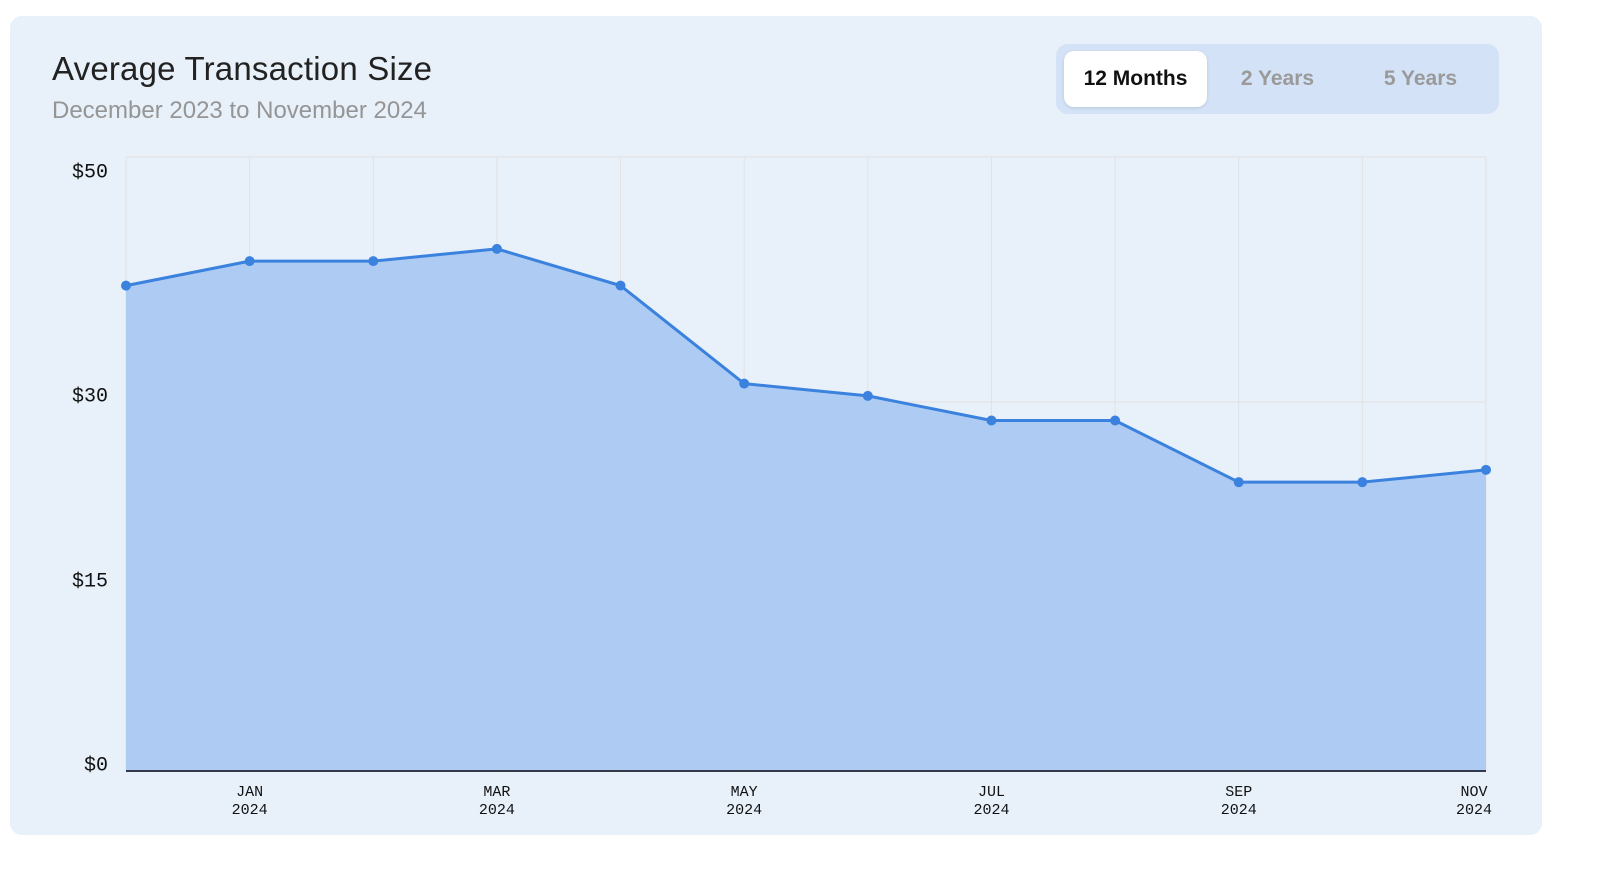 Image resolution: width=1600 pixels, height=872 pixels. I want to click on range-5-years-button: 5 Years, so click(1420, 79).